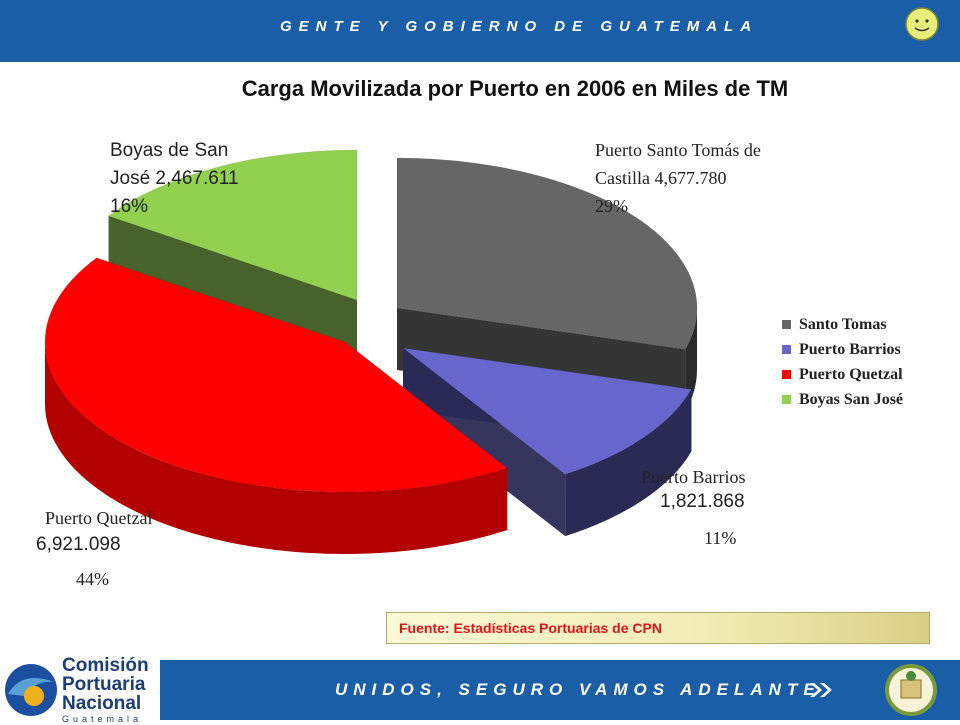  I want to click on label-santo-tomas-line1: Puerto Santo Tomás de, so click(678, 150).